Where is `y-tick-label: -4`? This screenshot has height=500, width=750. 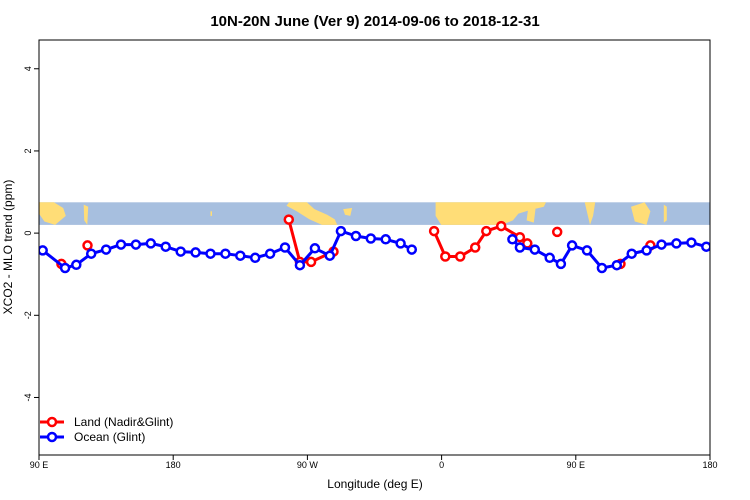
y-tick-label: -4 is located at coordinates (28, 397).